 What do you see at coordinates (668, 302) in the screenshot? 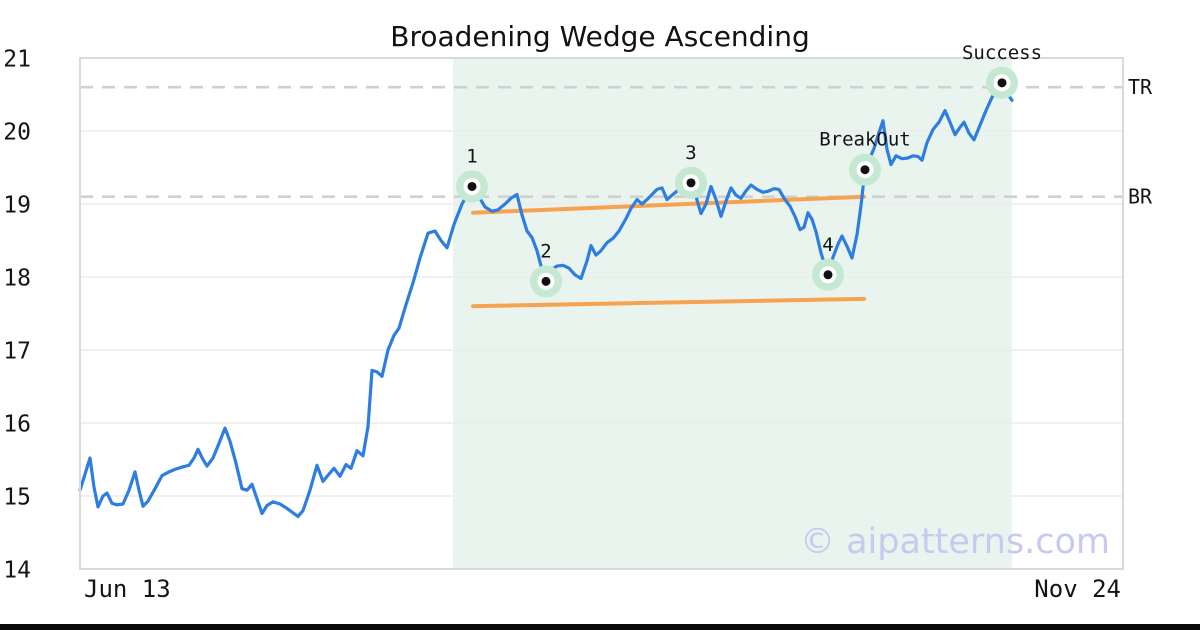
I see `lower-trendline` at bounding box center [668, 302].